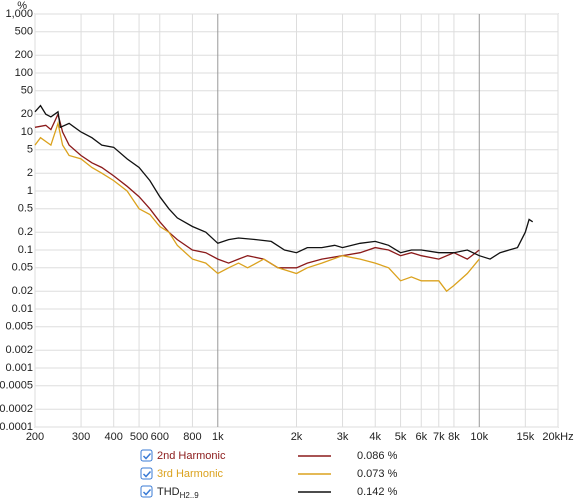 This screenshot has height=504, width=575. I want to click on y-tick-label: 200, so click(24, 55).